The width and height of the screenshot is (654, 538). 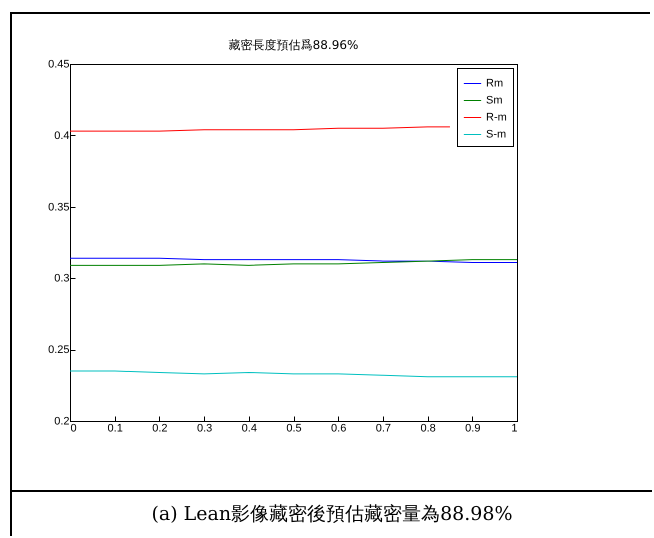 I want to click on x-tick-label: 0.9, so click(x=472, y=428).